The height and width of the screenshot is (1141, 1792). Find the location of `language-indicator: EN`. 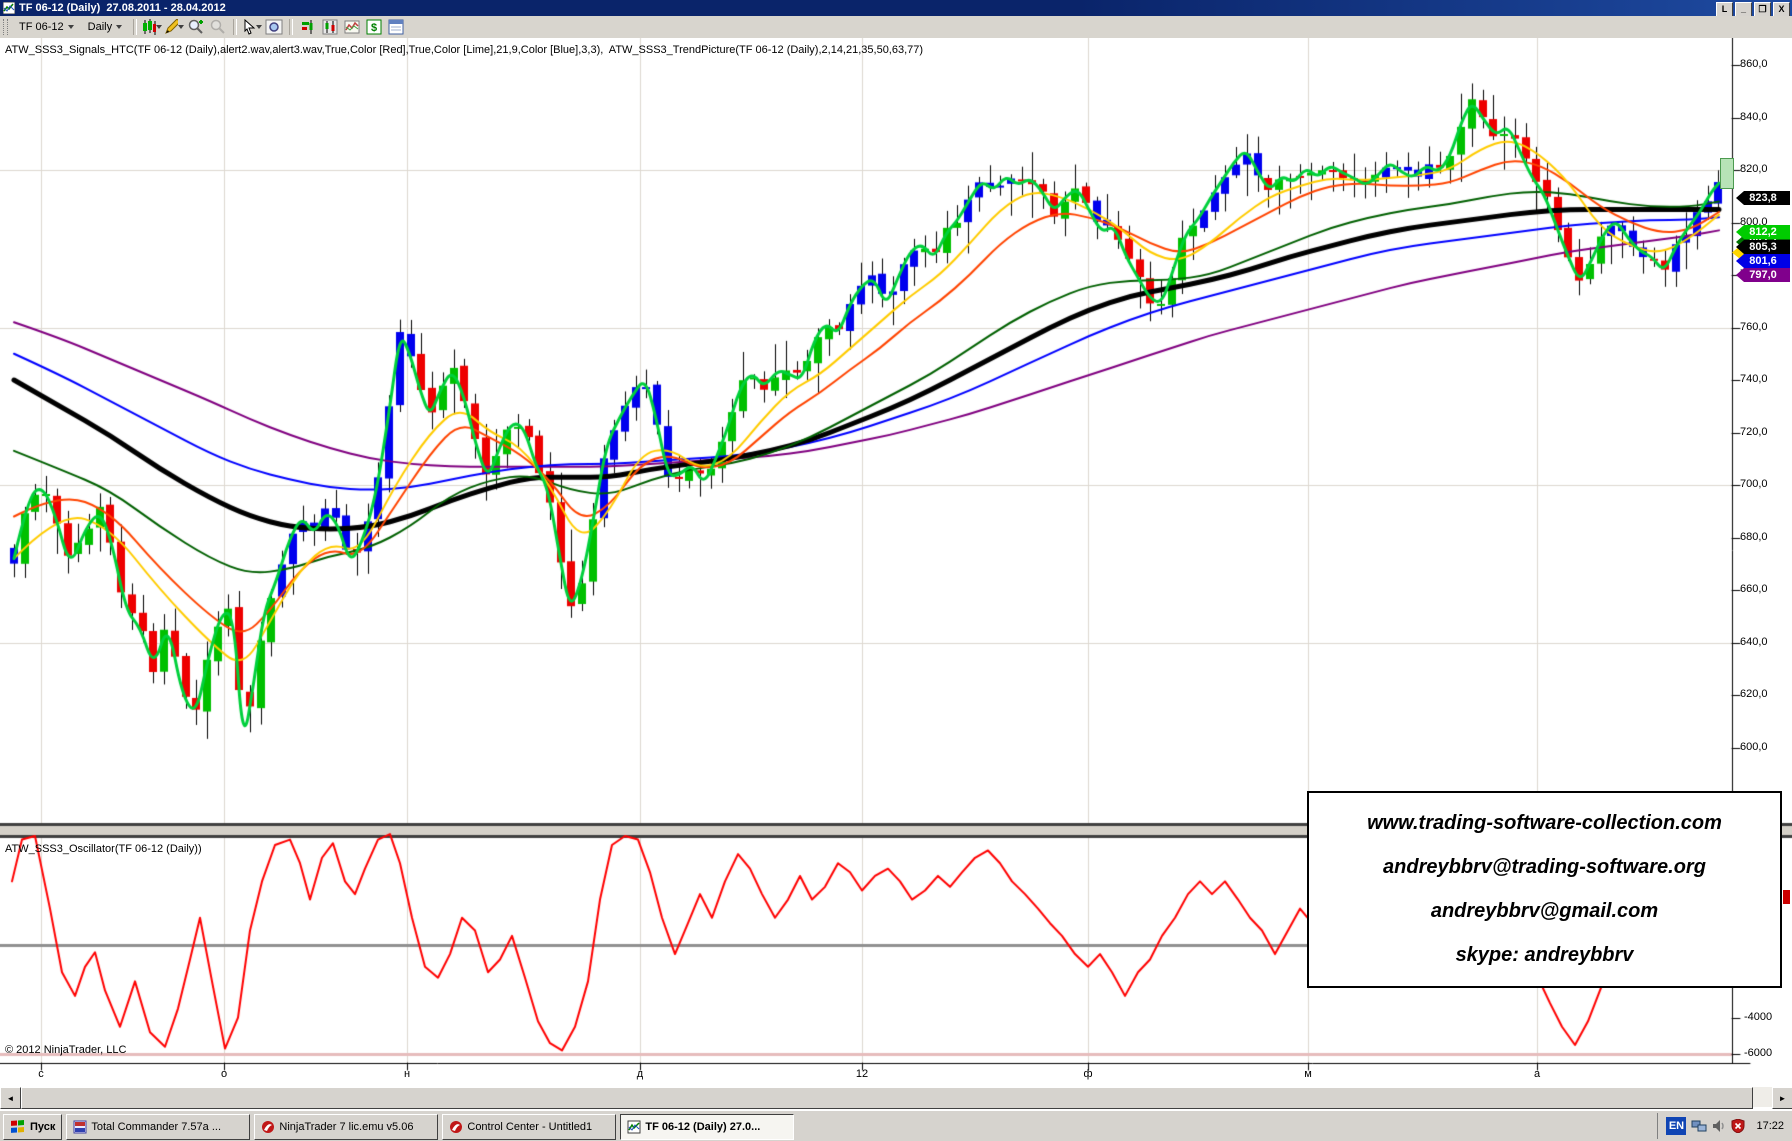

language-indicator: EN is located at coordinates (1676, 1126).